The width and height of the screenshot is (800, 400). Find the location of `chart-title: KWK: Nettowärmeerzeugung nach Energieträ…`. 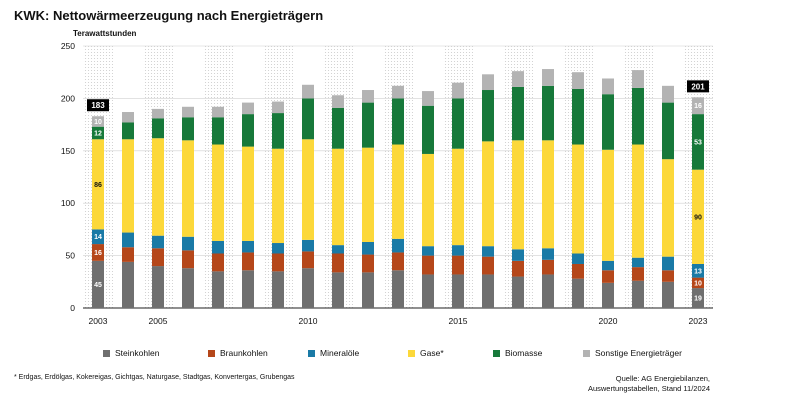

chart-title: KWK: Nettowärmeerzeugung nach Energieträ… is located at coordinates (169, 15).